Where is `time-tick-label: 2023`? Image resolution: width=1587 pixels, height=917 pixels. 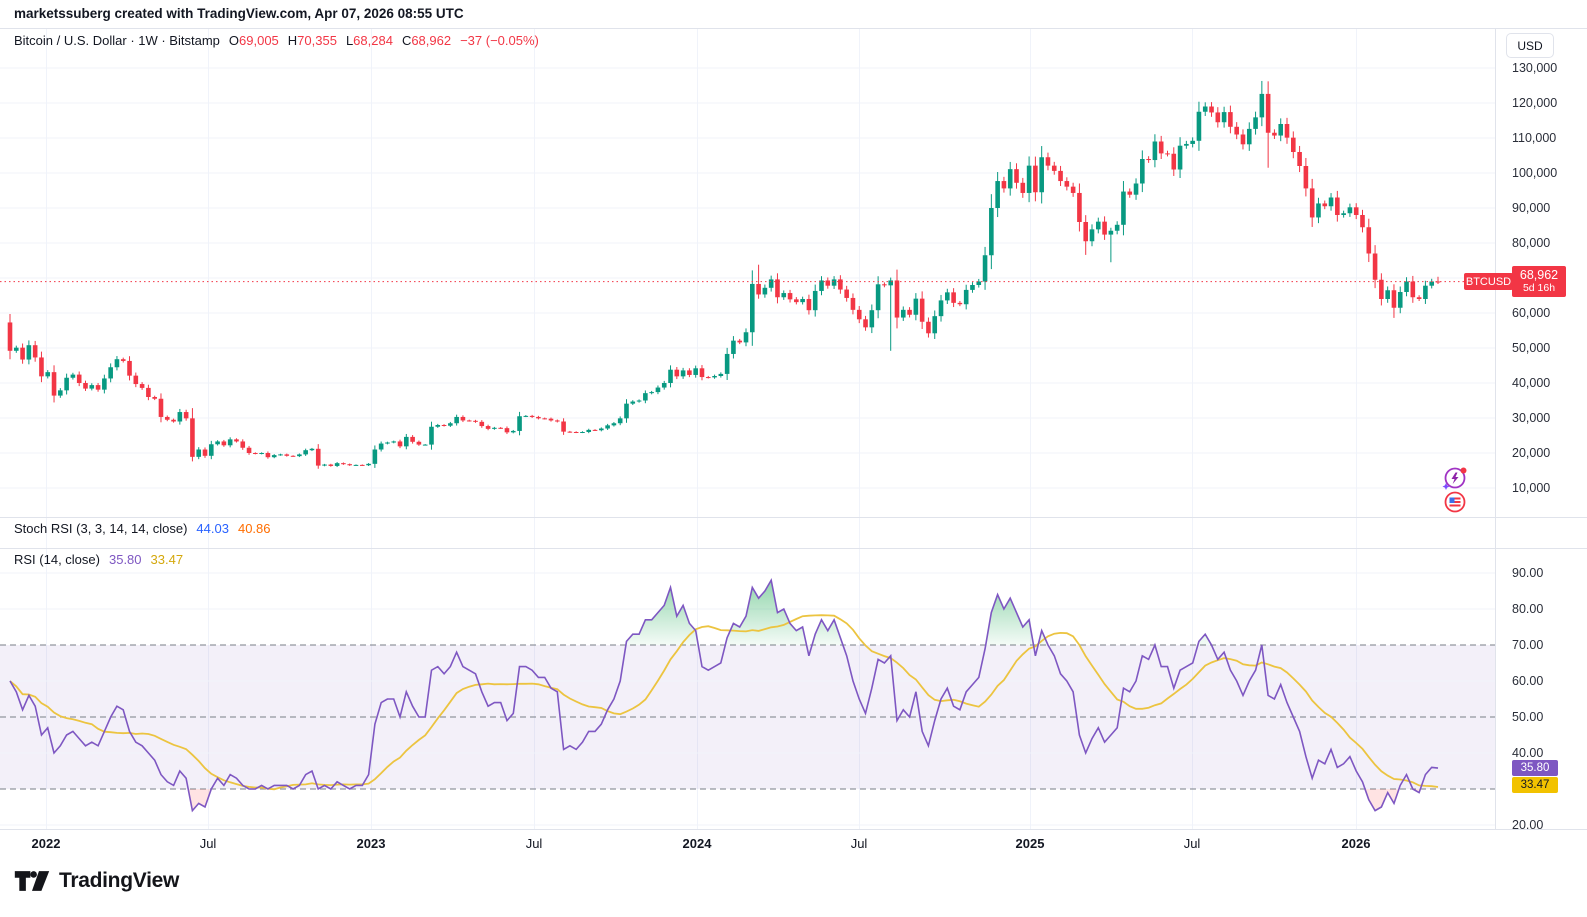 time-tick-label: 2023 is located at coordinates (371, 843).